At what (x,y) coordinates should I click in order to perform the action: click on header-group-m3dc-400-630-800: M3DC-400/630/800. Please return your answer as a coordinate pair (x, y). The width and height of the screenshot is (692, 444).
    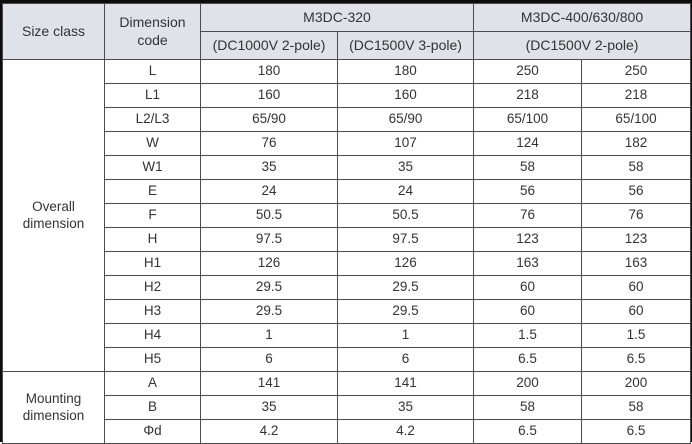
    Looking at the image, I should click on (582, 17).